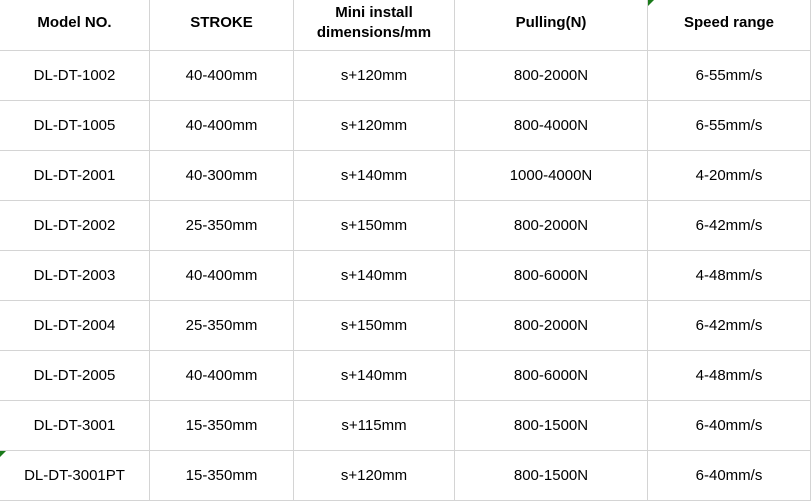 The image size is (811, 501). Describe the element at coordinates (551, 175) in the screenshot. I see `cell-pulling: 1000-4000N` at that location.